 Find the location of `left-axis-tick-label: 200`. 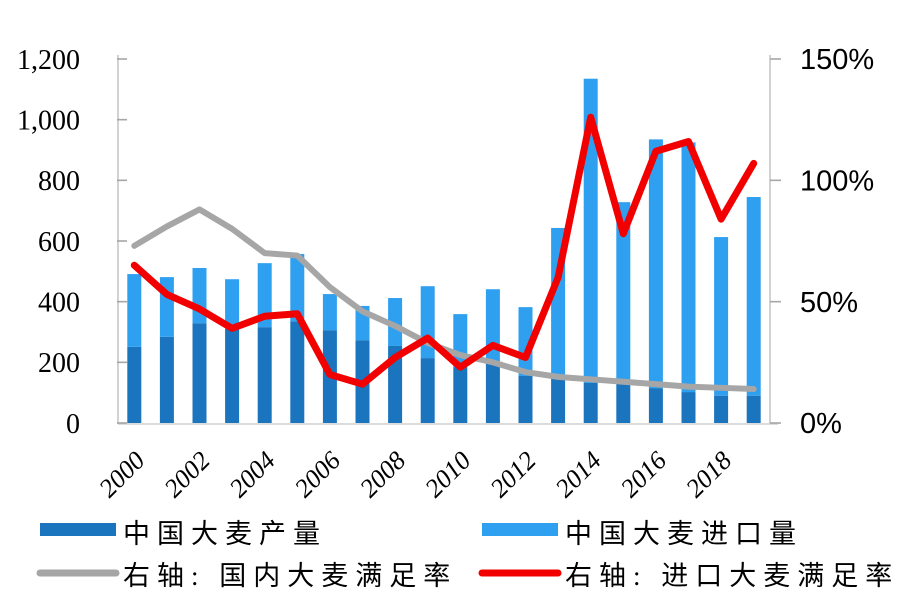

left-axis-tick-label: 200 is located at coordinates (59, 363).